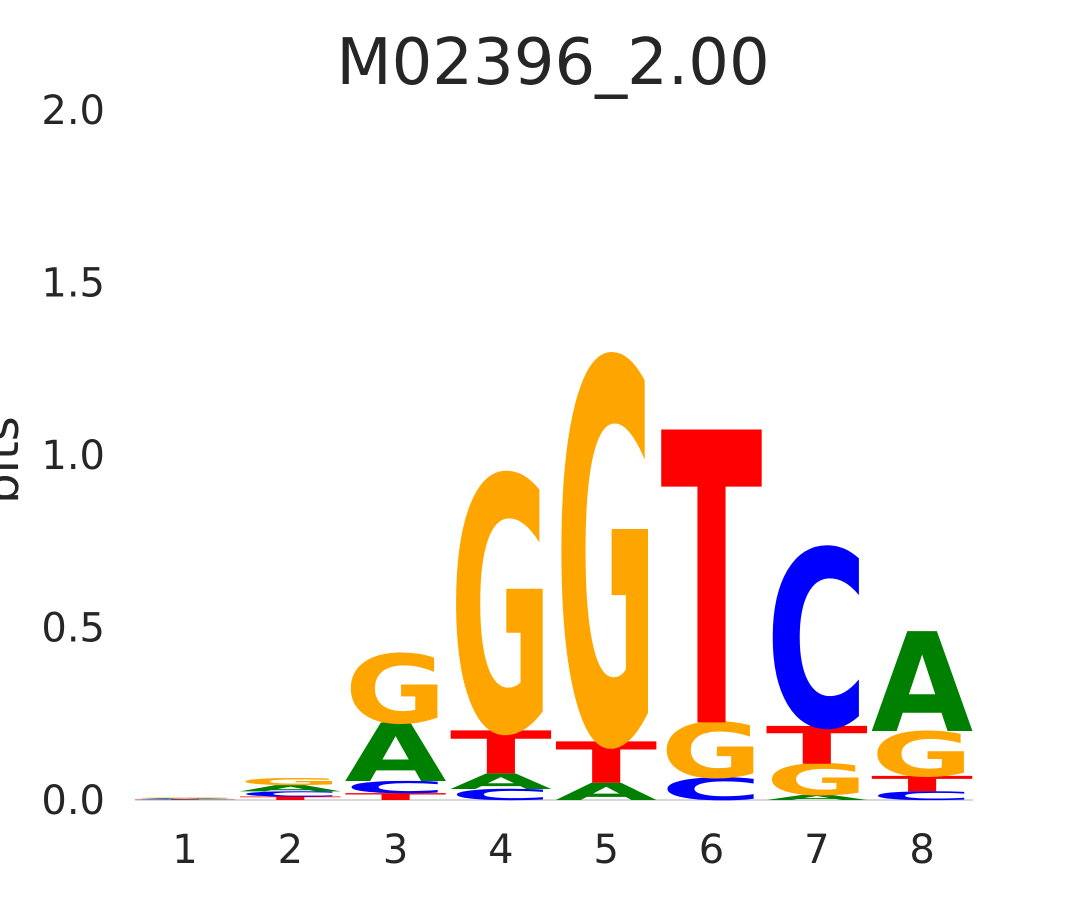 This screenshot has width=1080, height=900. I want to click on letter-a-pos-2: A, so click(290, 789).